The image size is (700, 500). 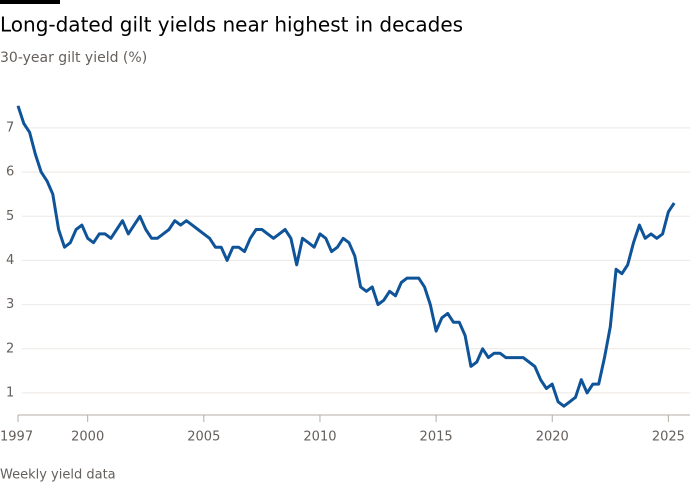 What do you see at coordinates (10, 348) in the screenshot?
I see `y-tick-label: 2` at bounding box center [10, 348].